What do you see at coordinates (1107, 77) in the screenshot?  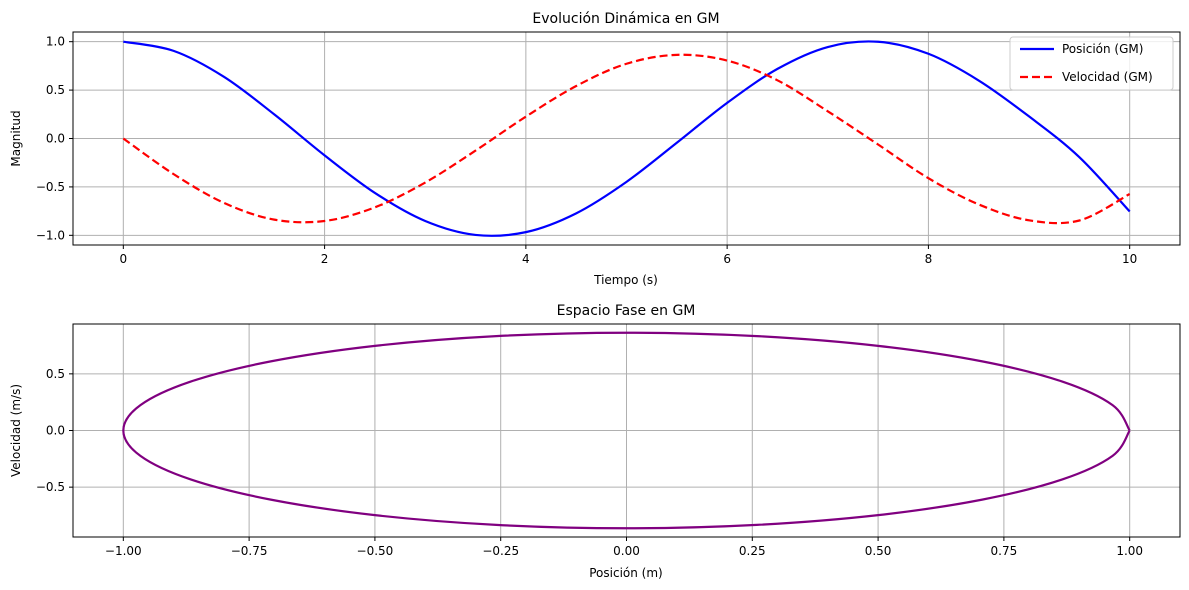 I see `legend-label-velocidad: Velocidad (GM)` at bounding box center [1107, 77].